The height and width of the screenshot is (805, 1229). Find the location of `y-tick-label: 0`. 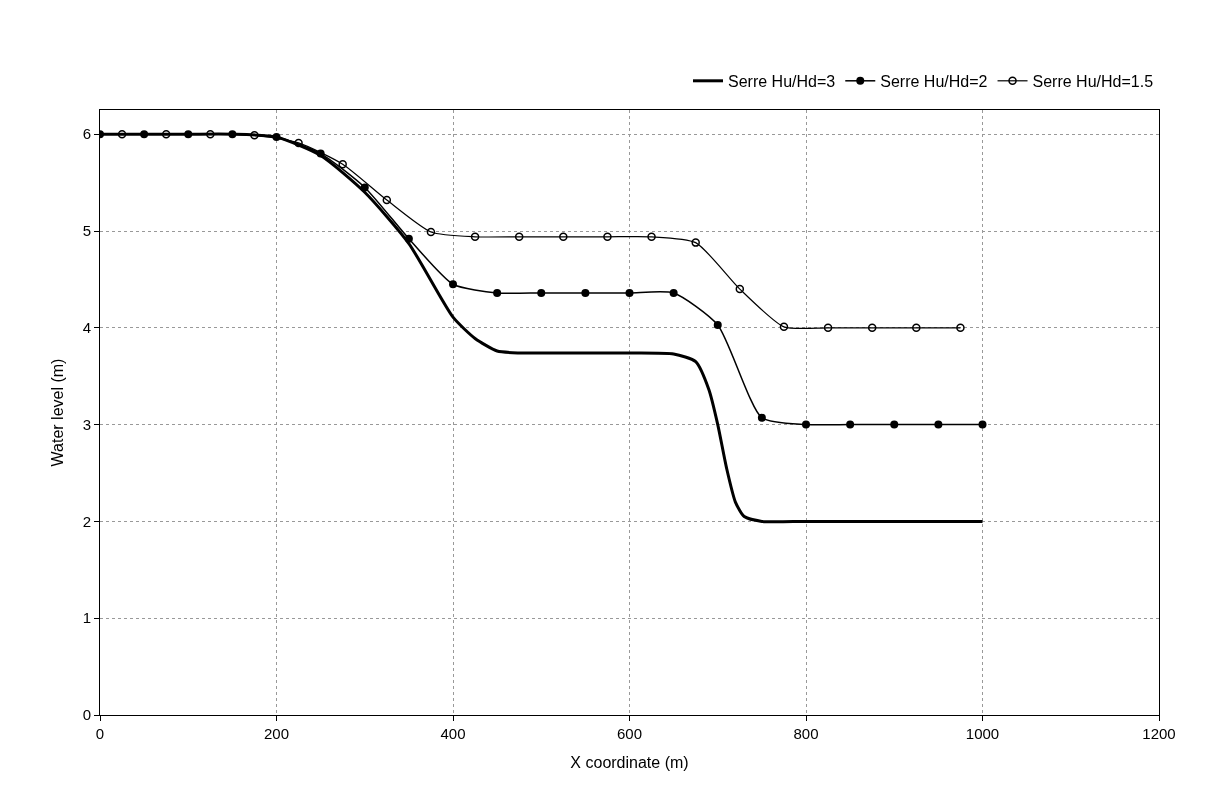

y-tick-label: 0 is located at coordinates (86, 715).